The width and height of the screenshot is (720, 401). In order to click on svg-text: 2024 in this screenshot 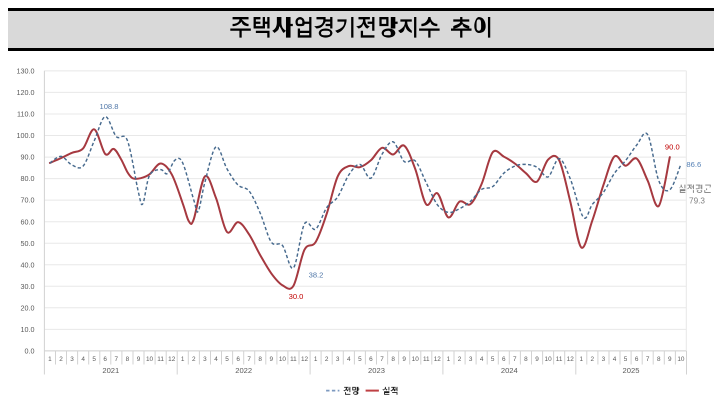, I will do `click(509, 370)`.